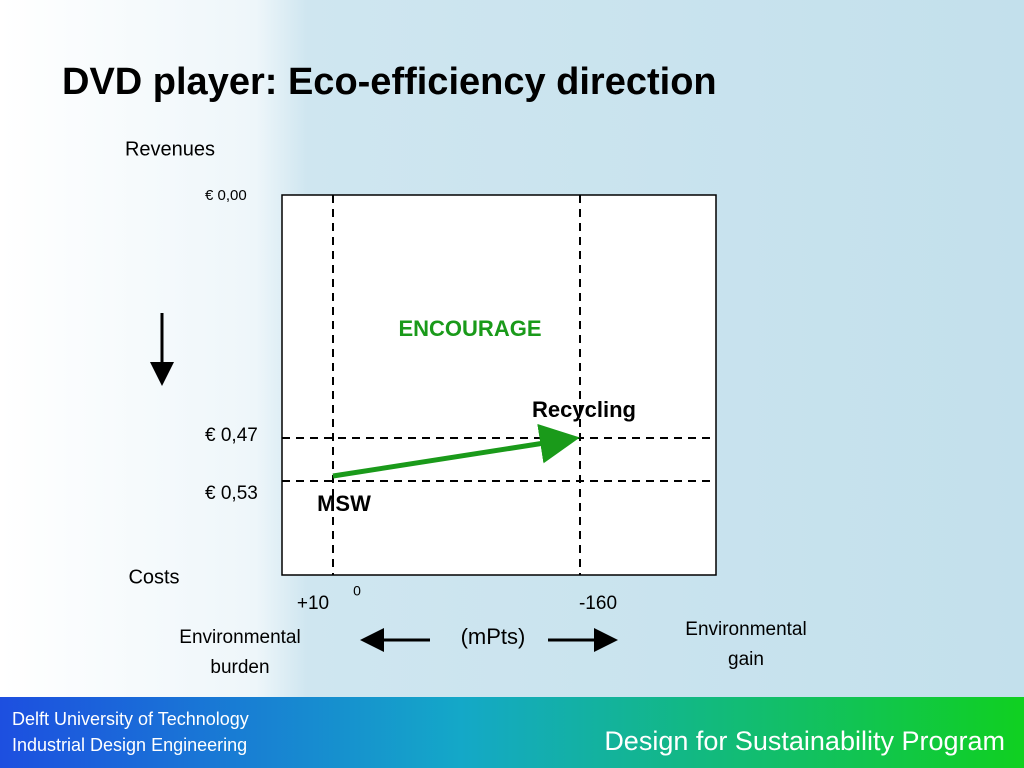 The width and height of the screenshot is (1024, 768). Describe the element at coordinates (130, 719) in the screenshot. I see `footer-org: Delft University of Technology` at that location.